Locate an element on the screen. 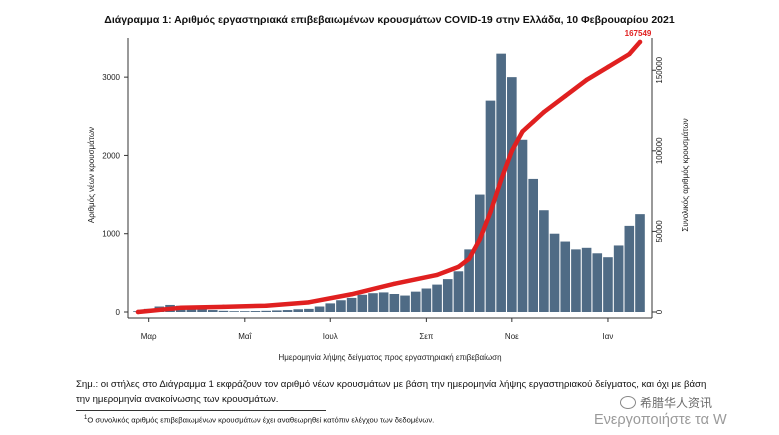  y-tick-label-left: 0 is located at coordinates (118, 312).